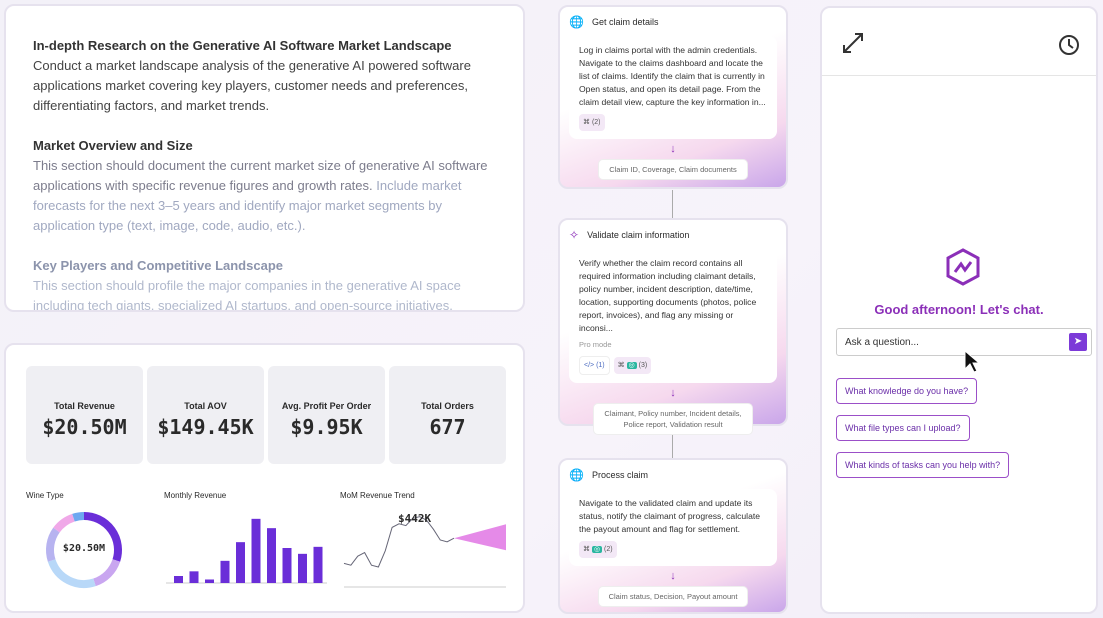 The height and width of the screenshot is (618, 1103). Describe the element at coordinates (113, 145) in the screenshot. I see `section-heading: Market Overview and Size` at that location.